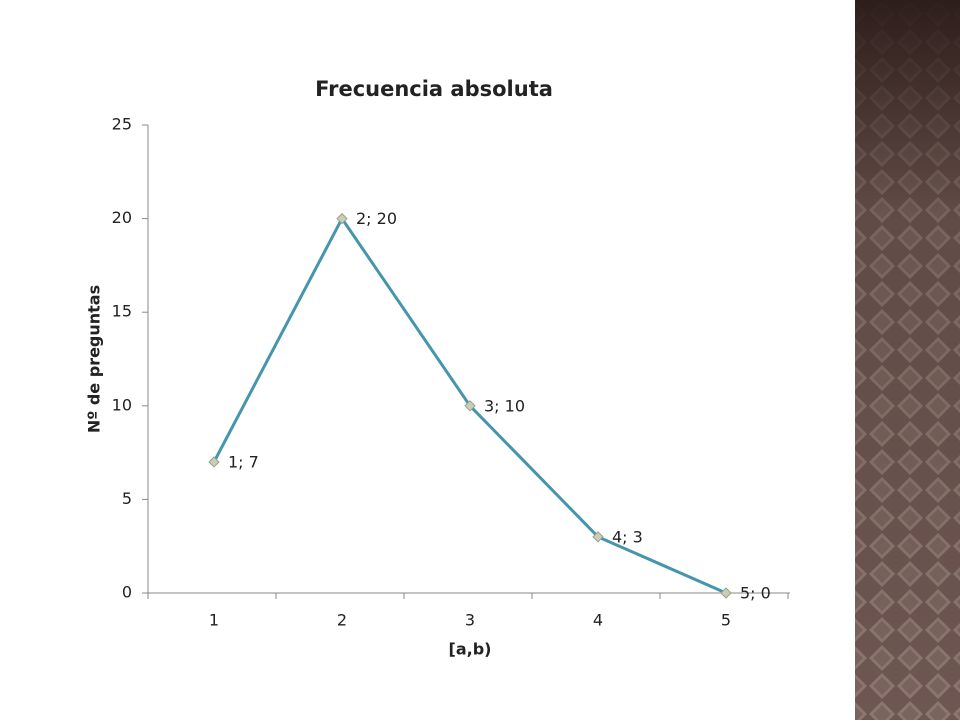 Image resolution: width=960 pixels, height=724 pixels. What do you see at coordinates (122, 124) in the screenshot?
I see `y-tick-label: 25` at bounding box center [122, 124].